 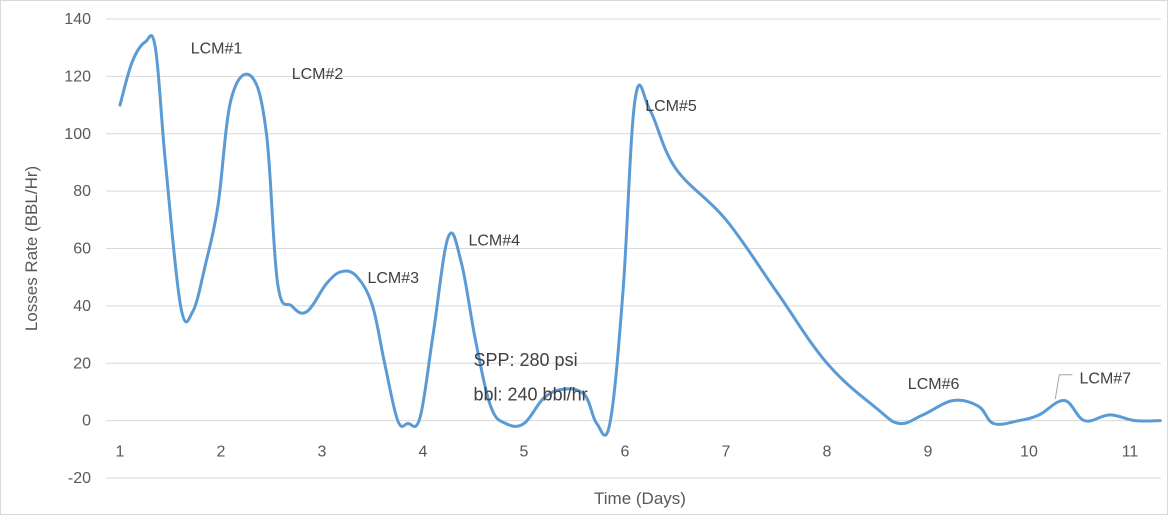 I want to click on annotation-label: LCM#2, so click(x=318, y=74).